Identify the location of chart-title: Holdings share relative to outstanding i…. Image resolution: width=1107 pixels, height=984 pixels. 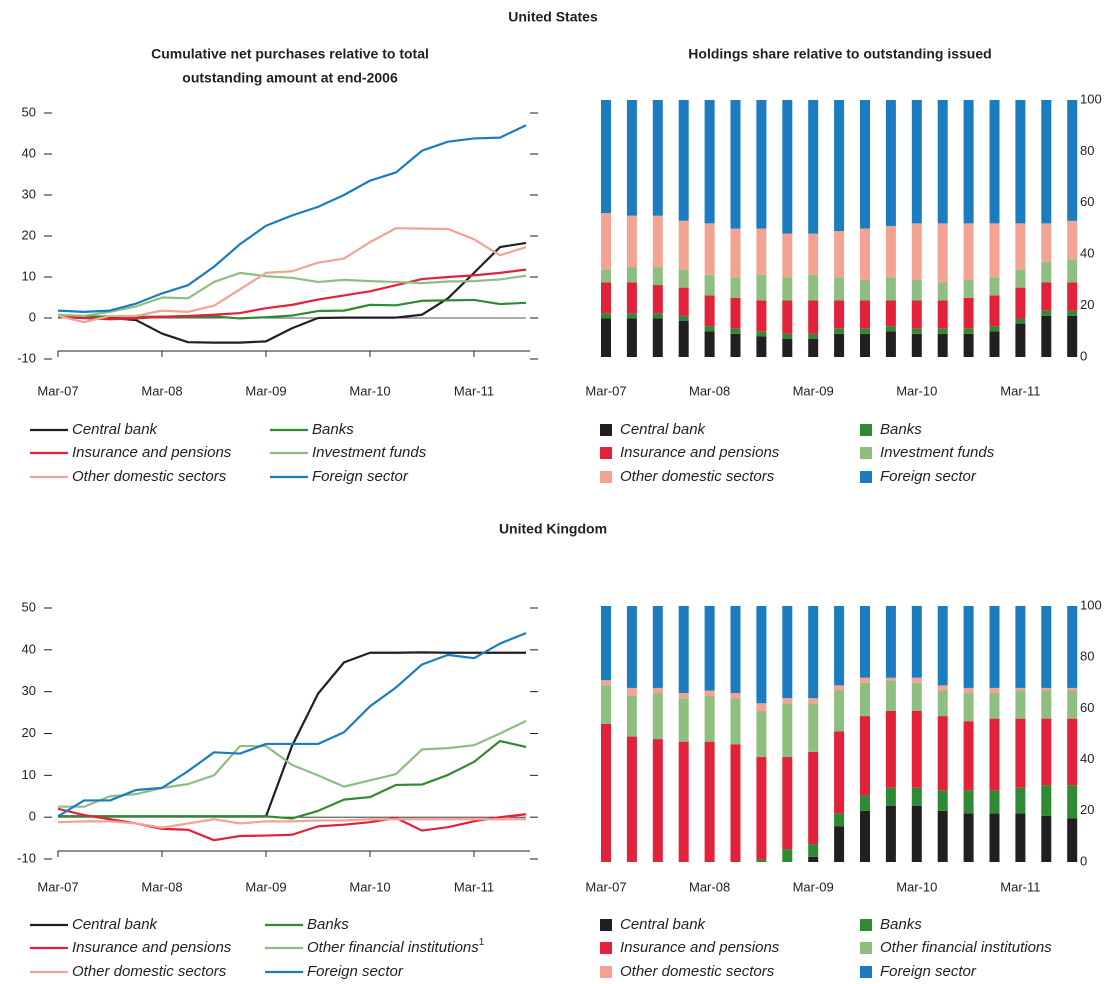
(839, 54).